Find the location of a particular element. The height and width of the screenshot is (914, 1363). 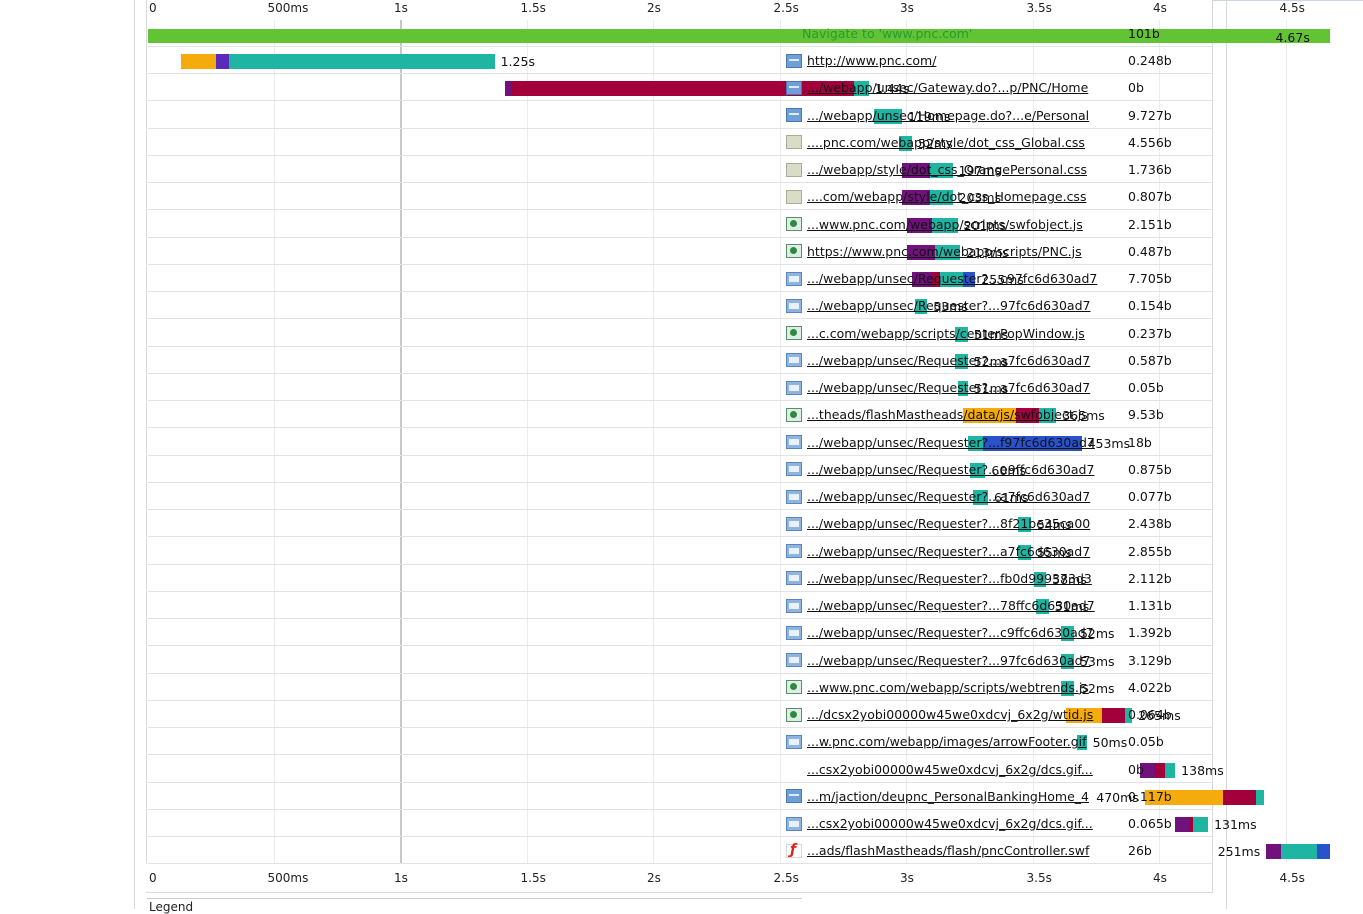

navigate-row: 4.67s Navigate to 'www.pnc.com' 101b is located at coordinates (739, 33).